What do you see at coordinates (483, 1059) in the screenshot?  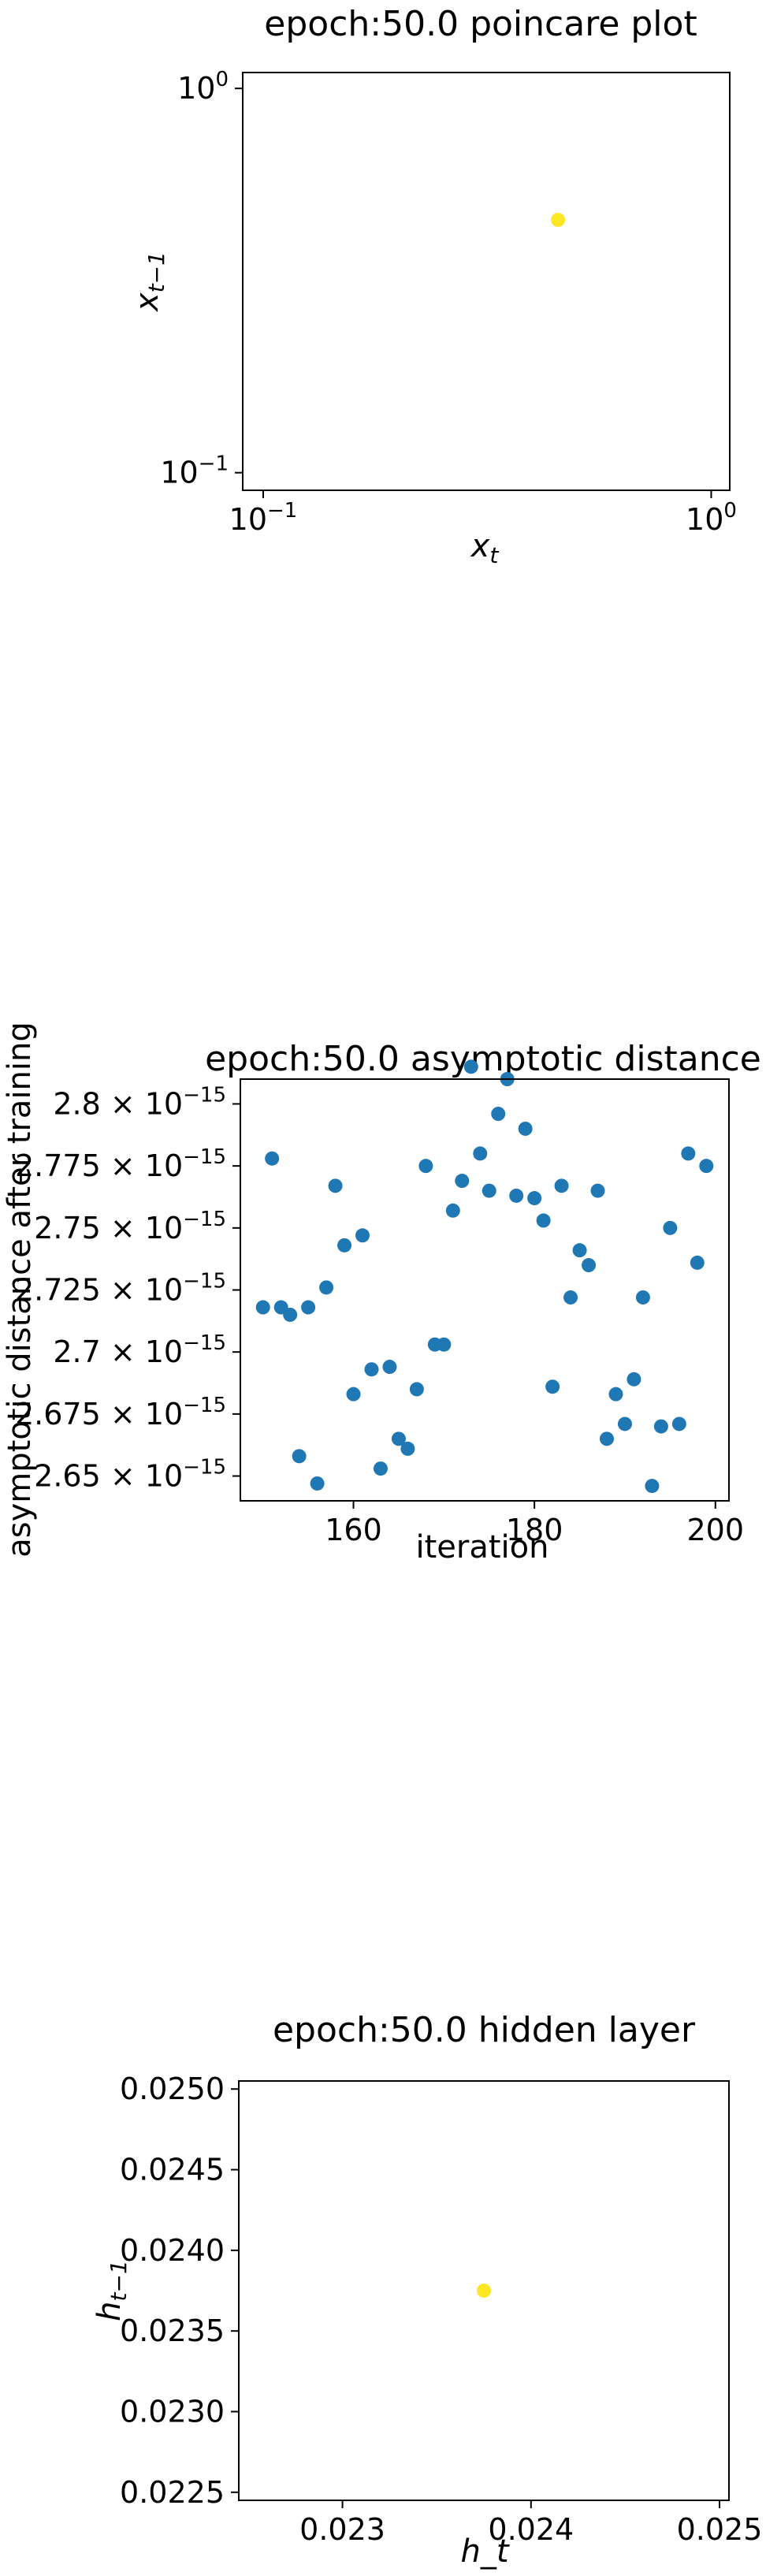 I see `chart-title: epoch:50.0 asymptotic distance` at bounding box center [483, 1059].